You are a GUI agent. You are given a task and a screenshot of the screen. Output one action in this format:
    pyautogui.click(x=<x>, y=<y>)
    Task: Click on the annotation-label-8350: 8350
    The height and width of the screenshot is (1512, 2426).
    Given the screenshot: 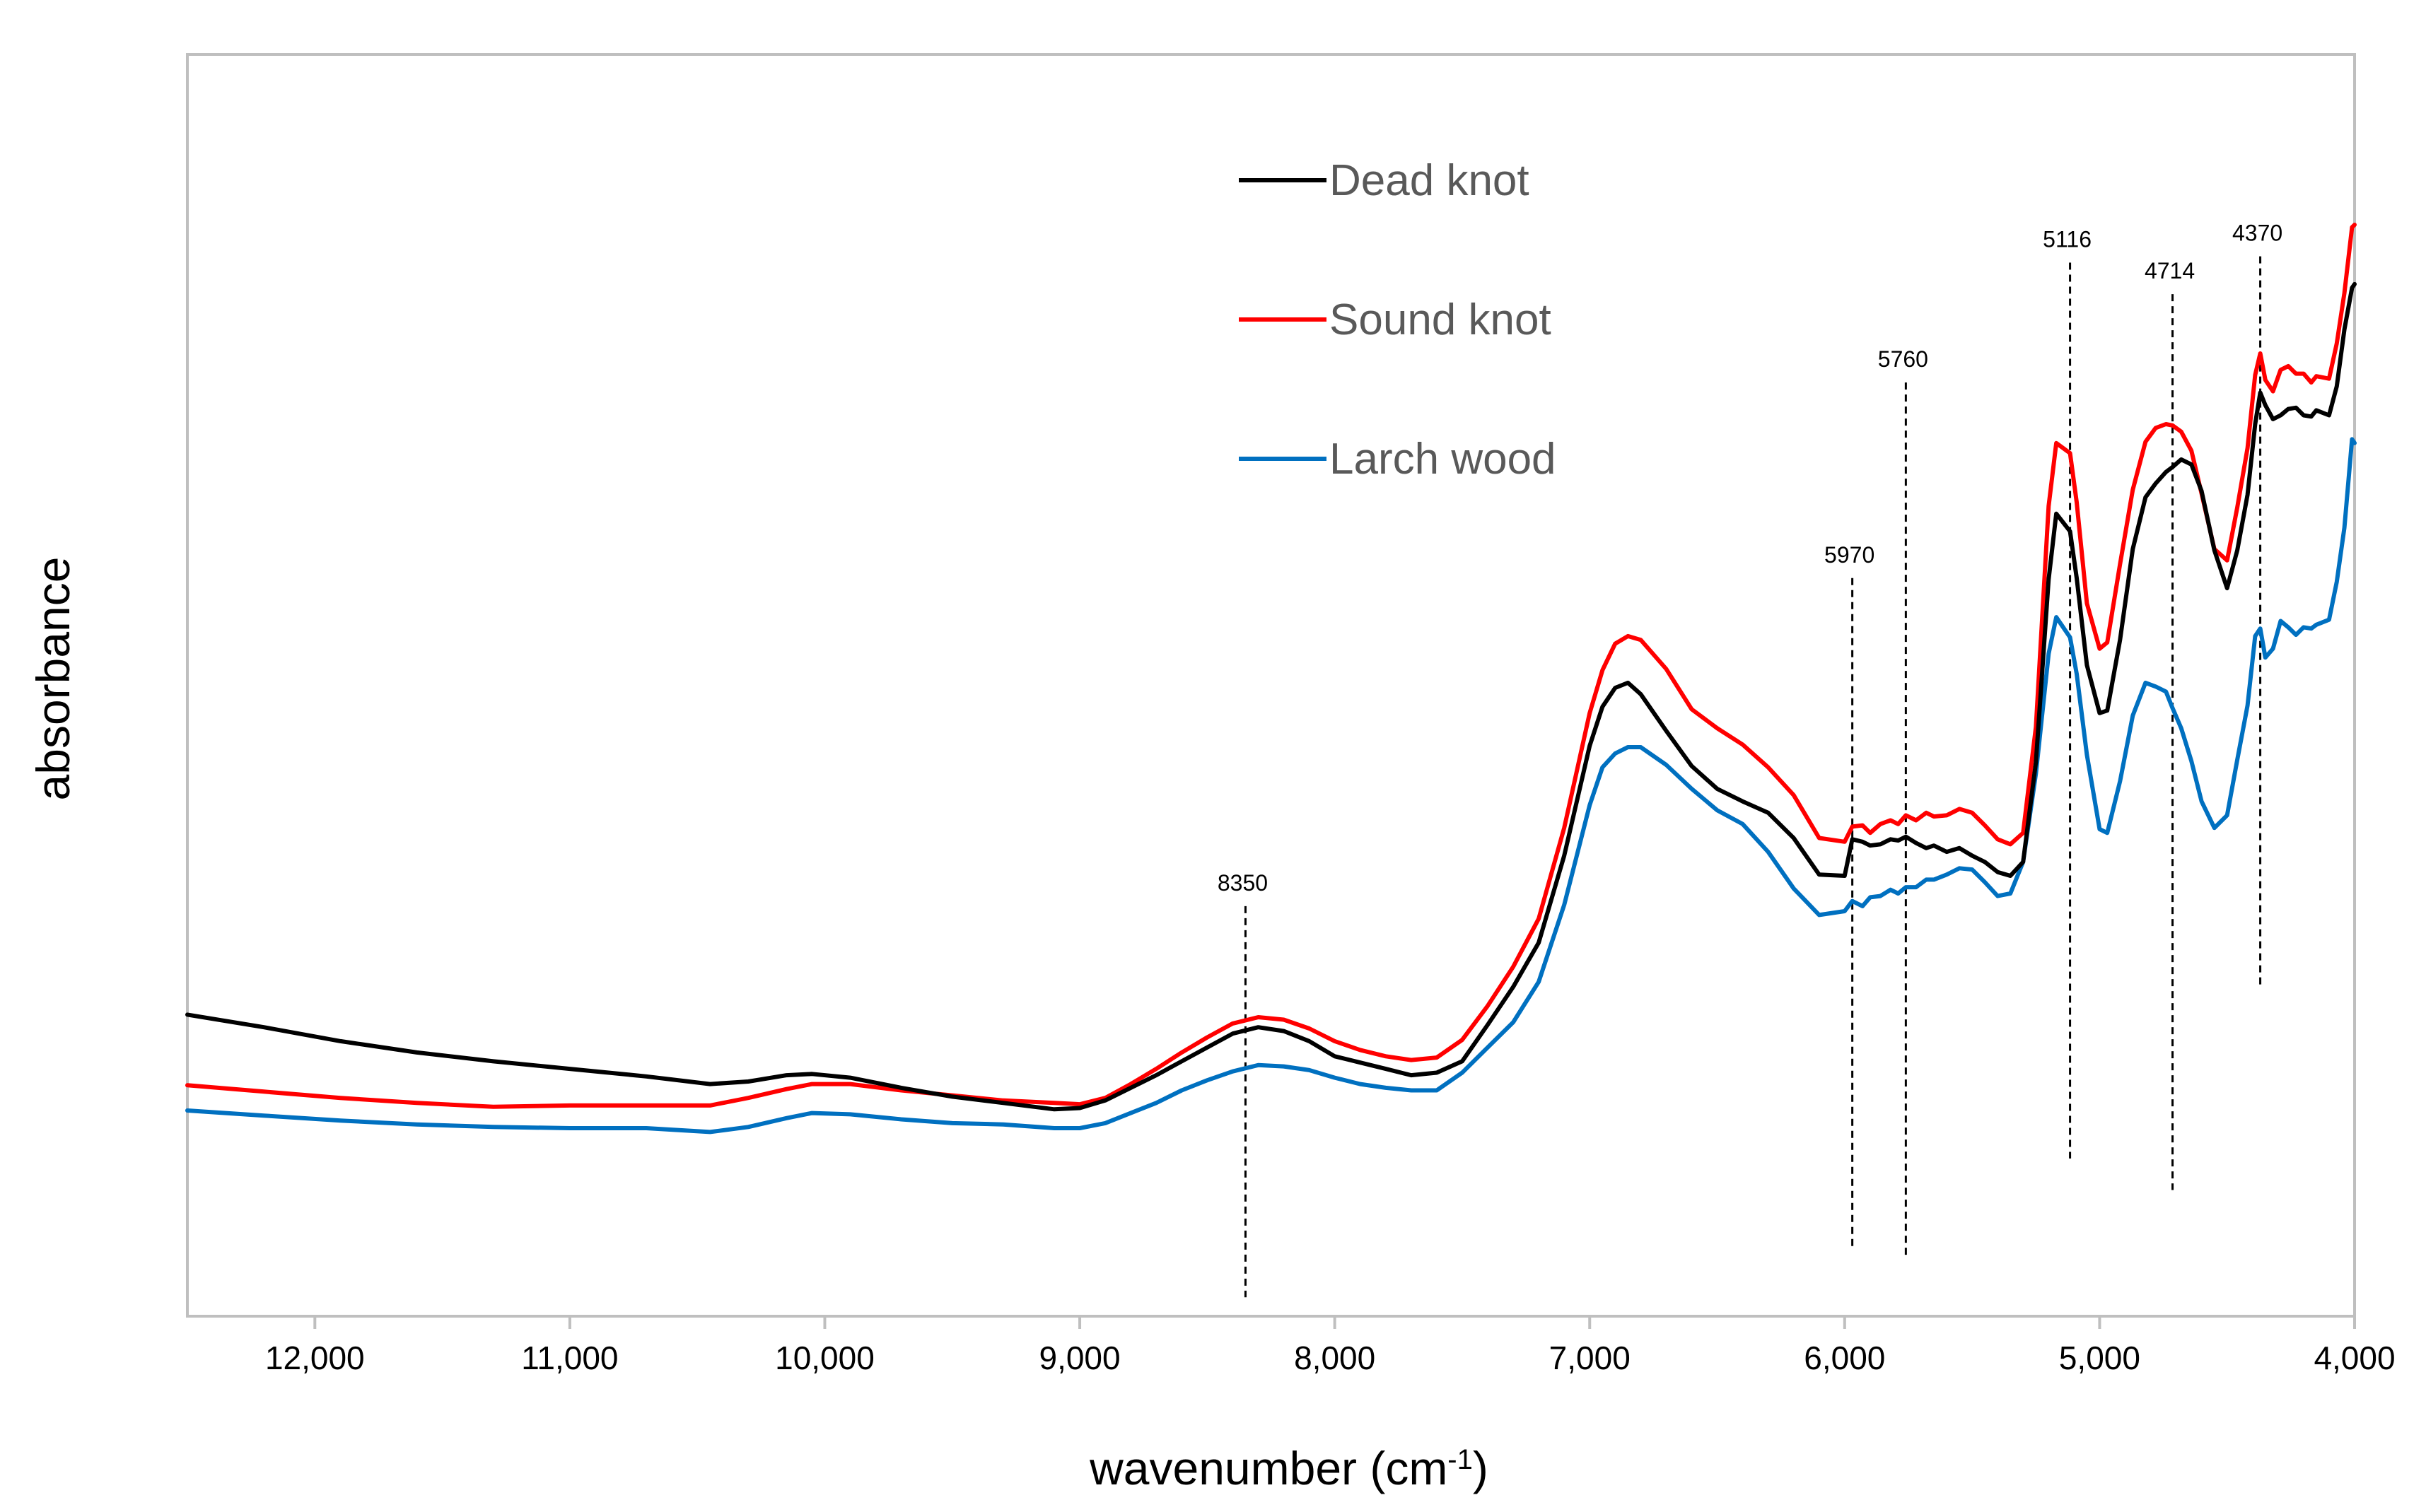 What is the action you would take?
    pyautogui.click(x=1243, y=883)
    